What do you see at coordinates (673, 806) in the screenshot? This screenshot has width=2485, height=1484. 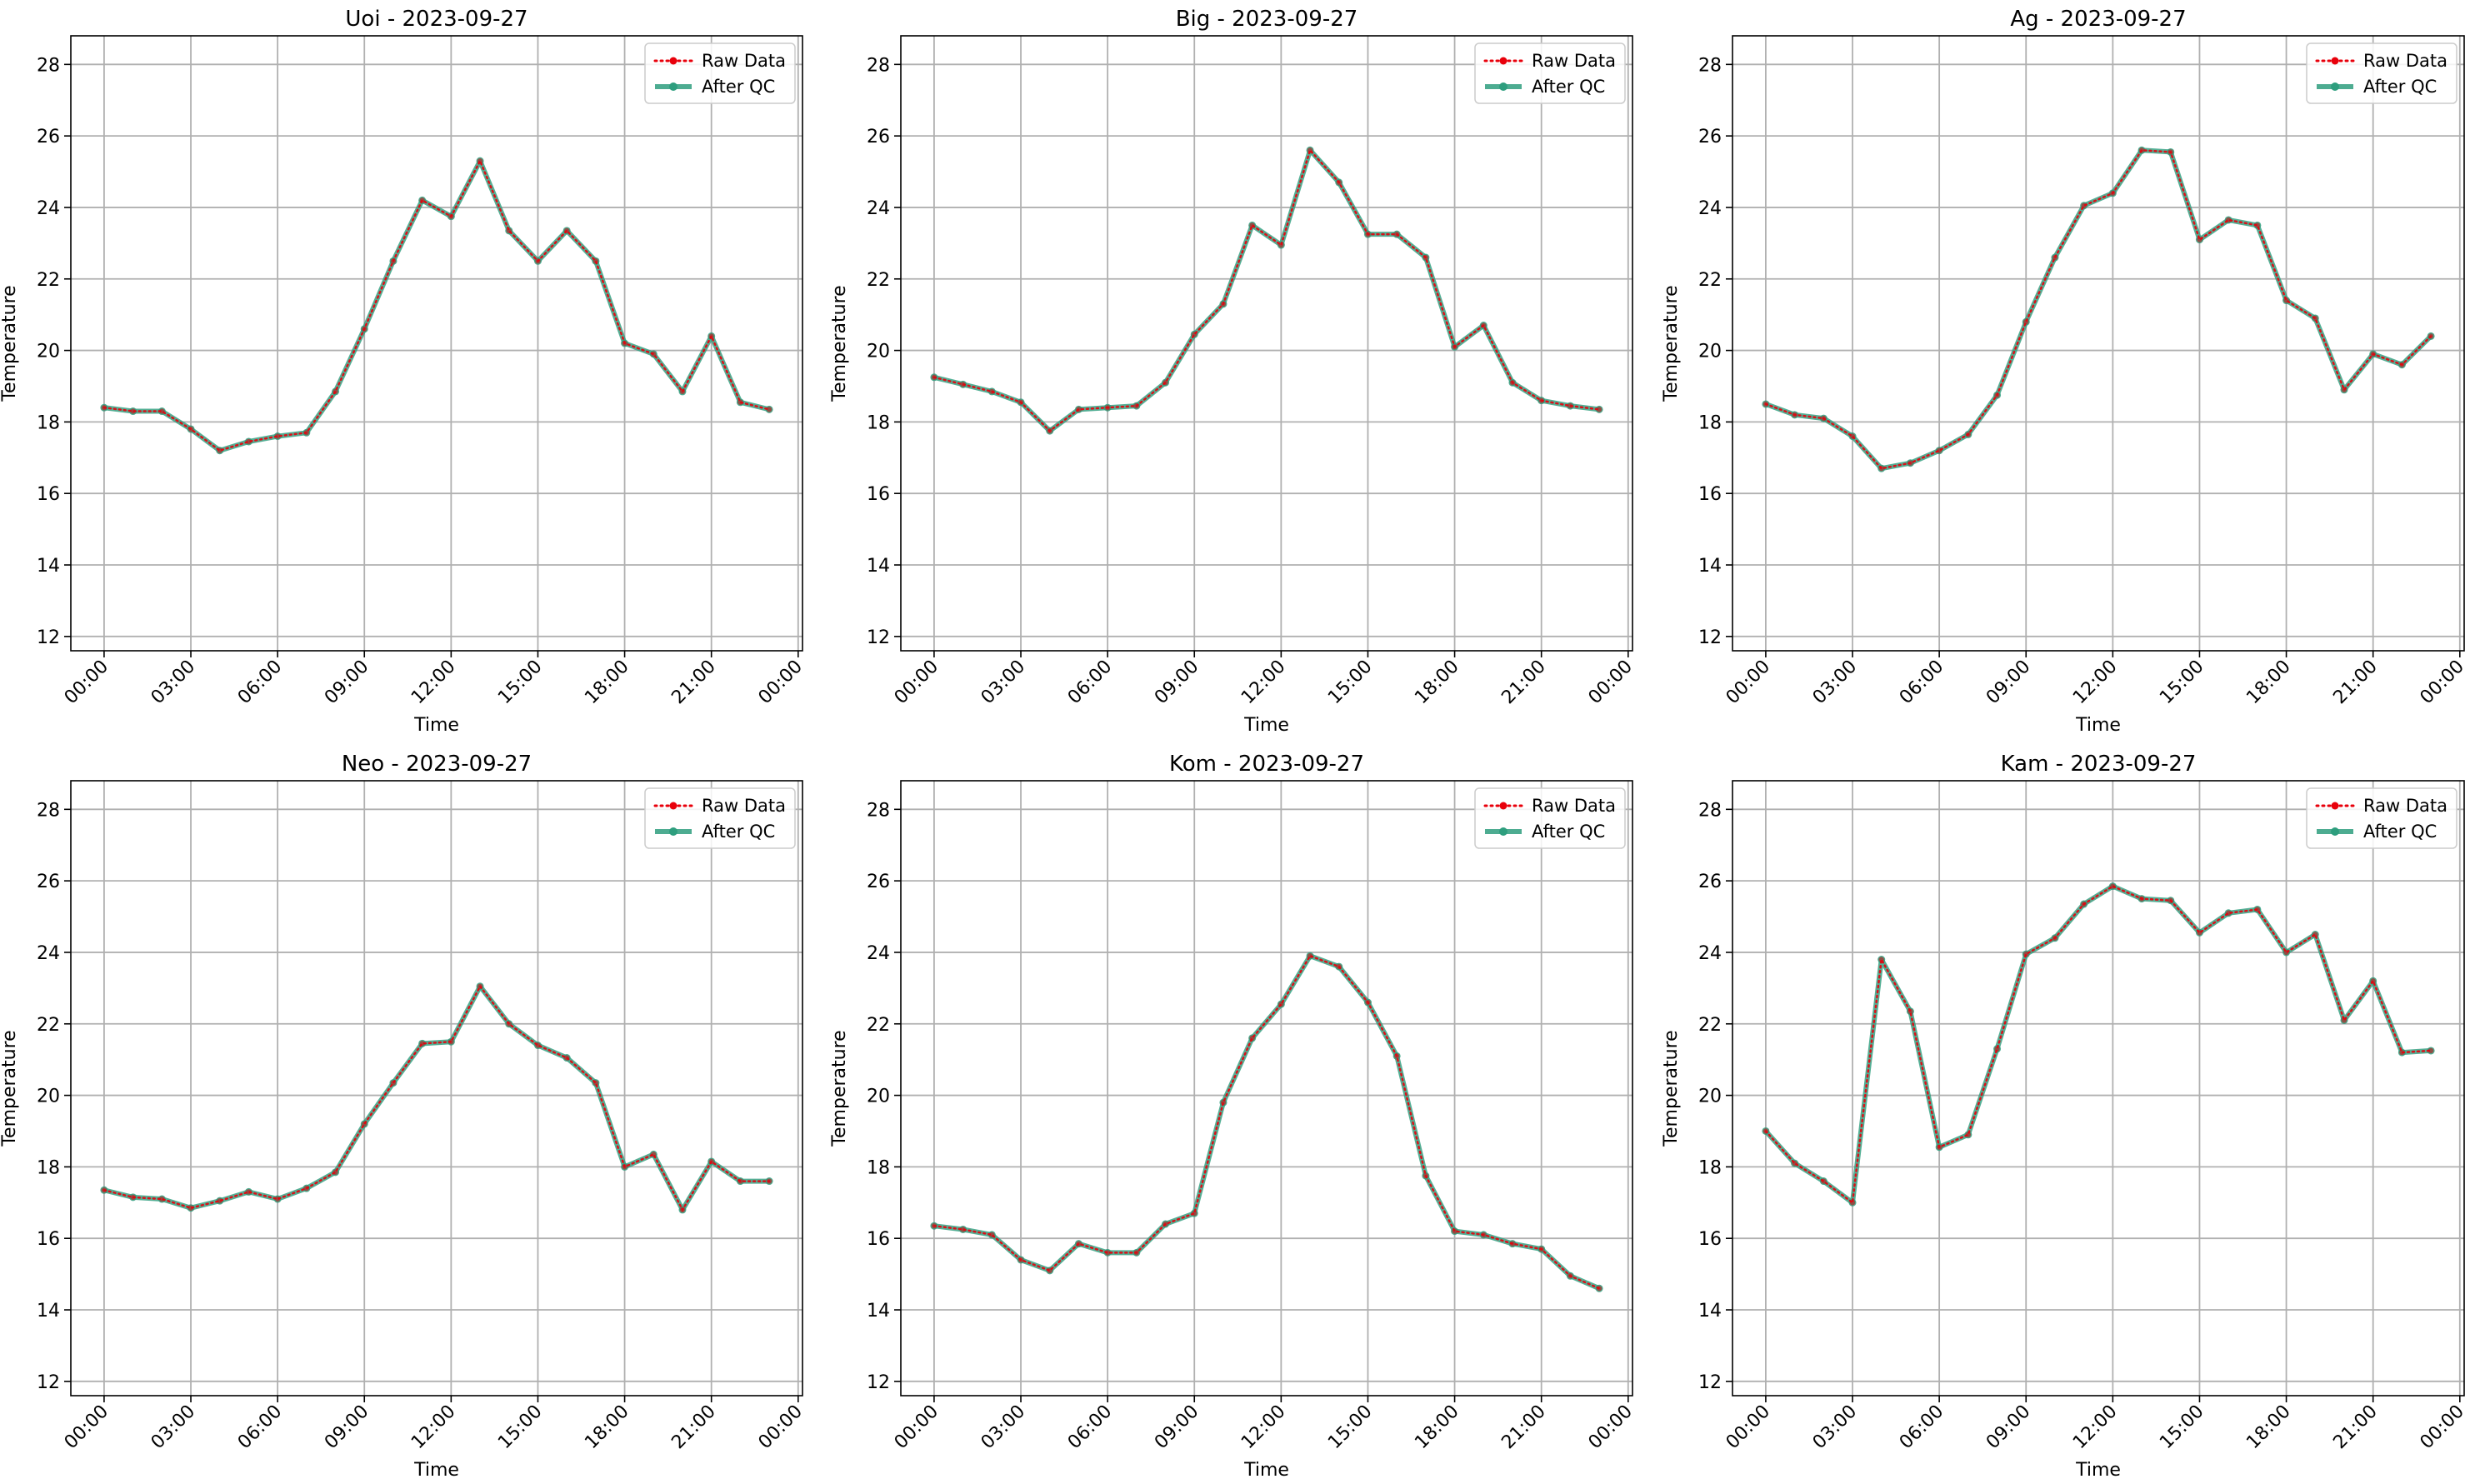 I see `legend-marker-raw` at bounding box center [673, 806].